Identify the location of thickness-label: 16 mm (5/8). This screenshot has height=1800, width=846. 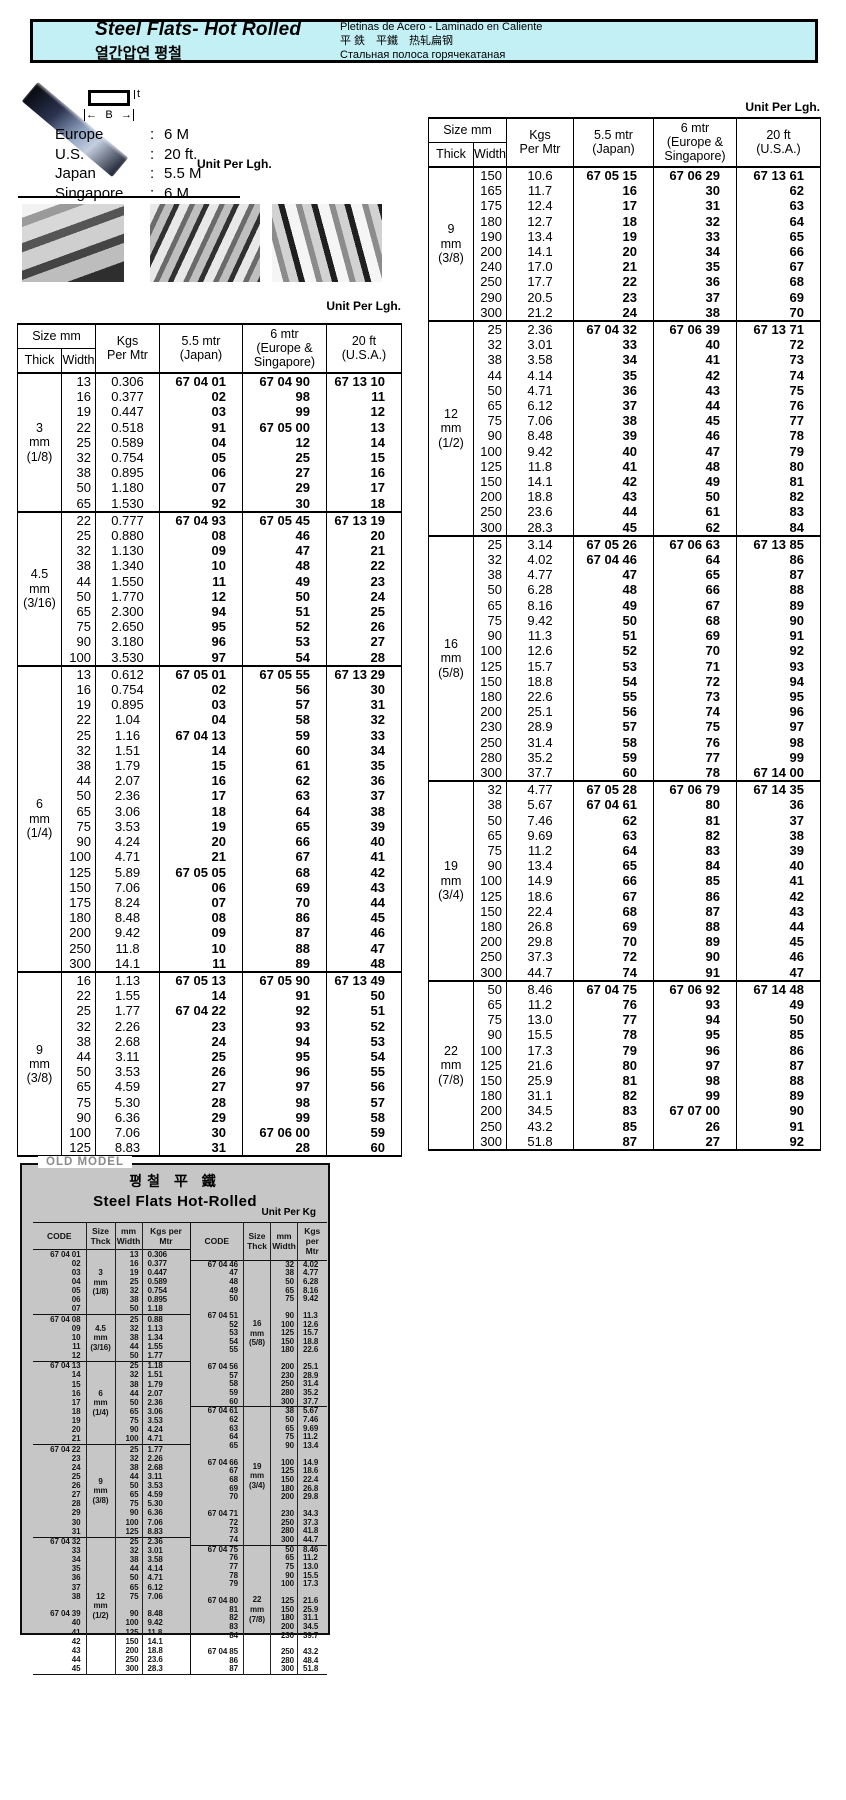
(451, 658).